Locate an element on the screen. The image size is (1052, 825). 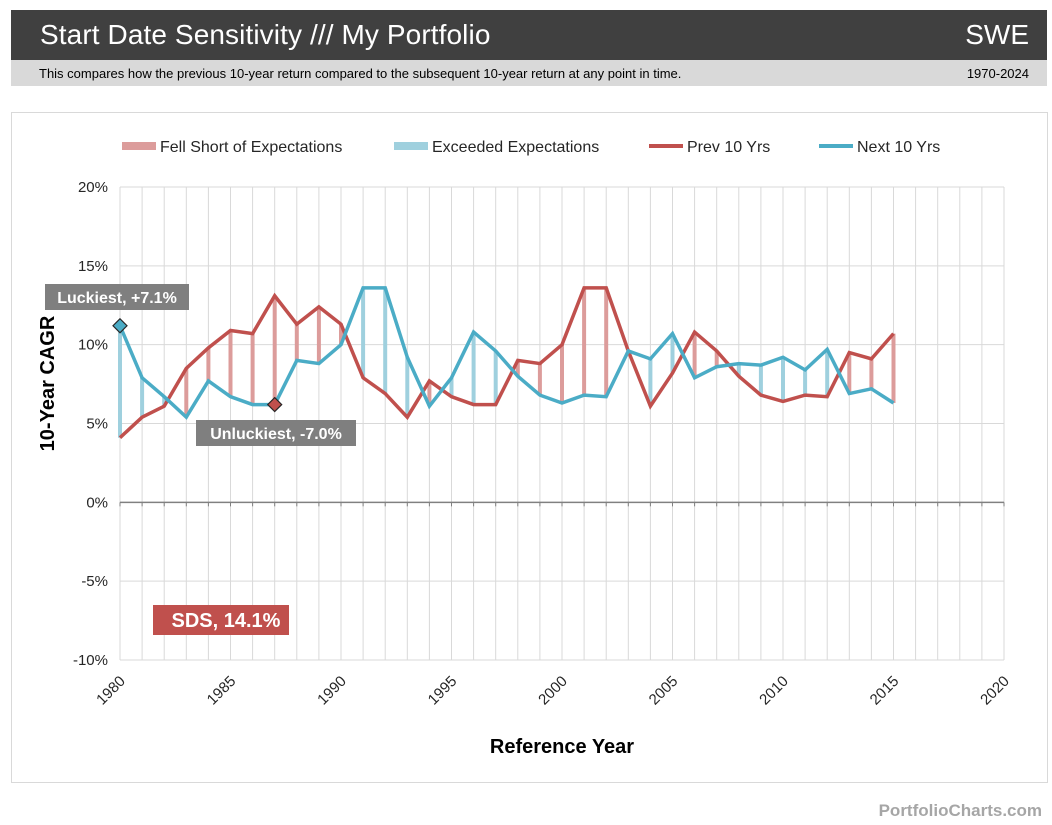
y-tick-label: 10% is located at coordinates (93, 345).